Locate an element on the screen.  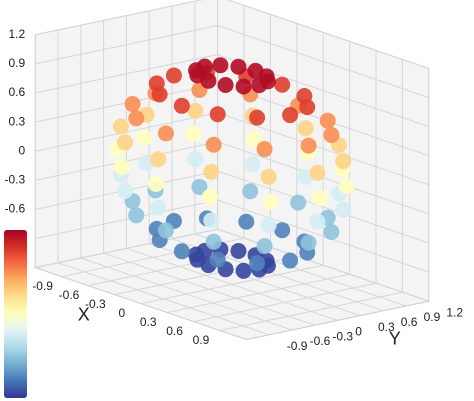
z-tick-label: 0.9 is located at coordinates (17, 63).